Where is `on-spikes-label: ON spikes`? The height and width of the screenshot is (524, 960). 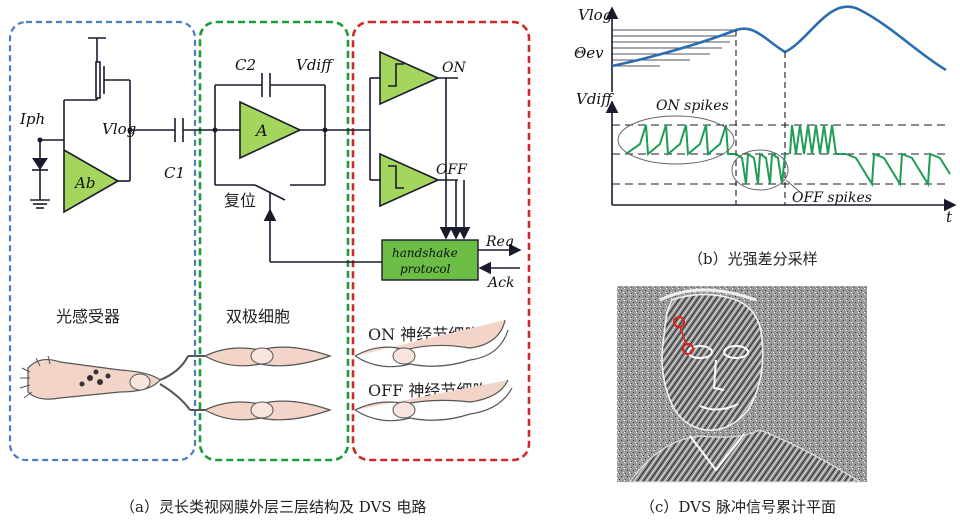 on-spikes-label: ON spikes is located at coordinates (692, 106).